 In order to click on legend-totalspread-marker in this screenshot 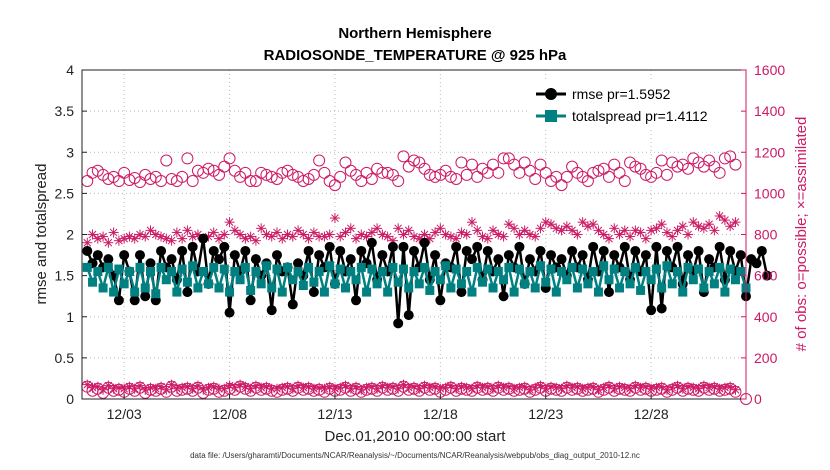, I will do `click(551, 116)`.